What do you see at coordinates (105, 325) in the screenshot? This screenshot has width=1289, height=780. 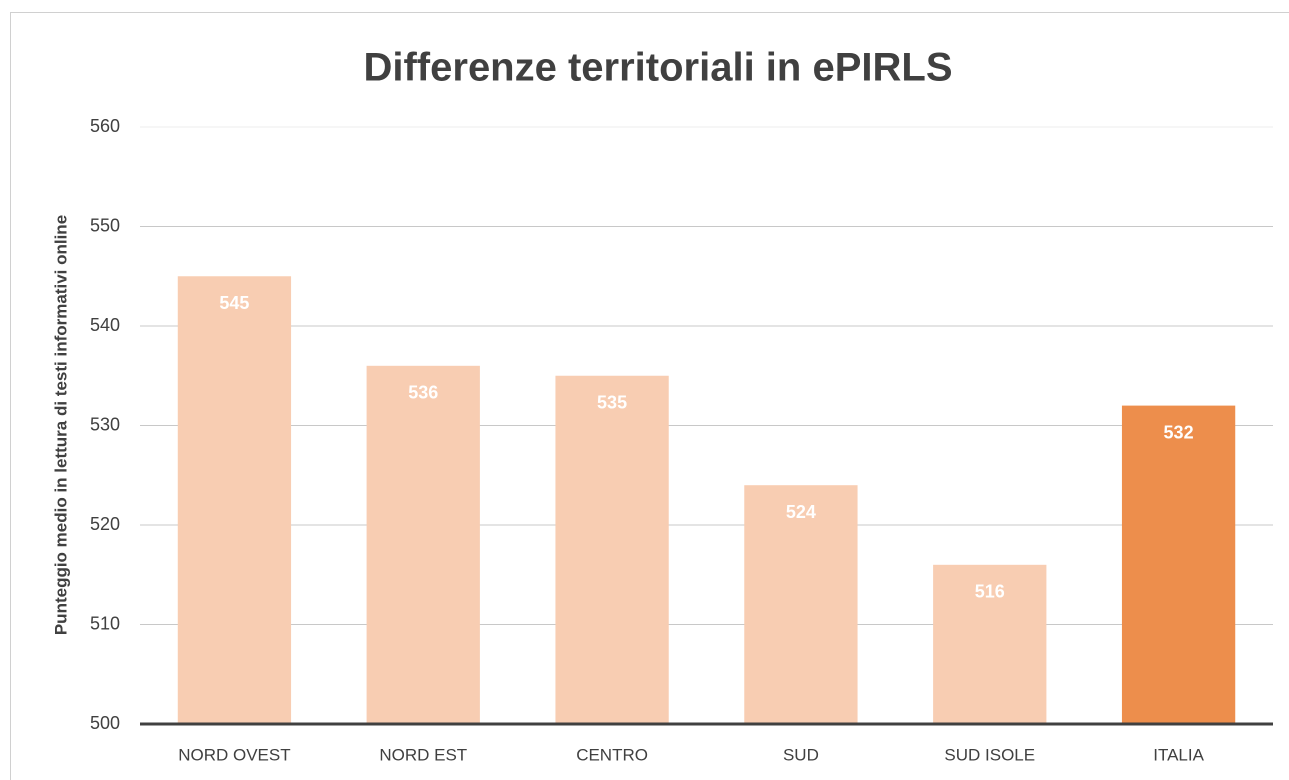 I see `y-tick-label: 540` at bounding box center [105, 325].